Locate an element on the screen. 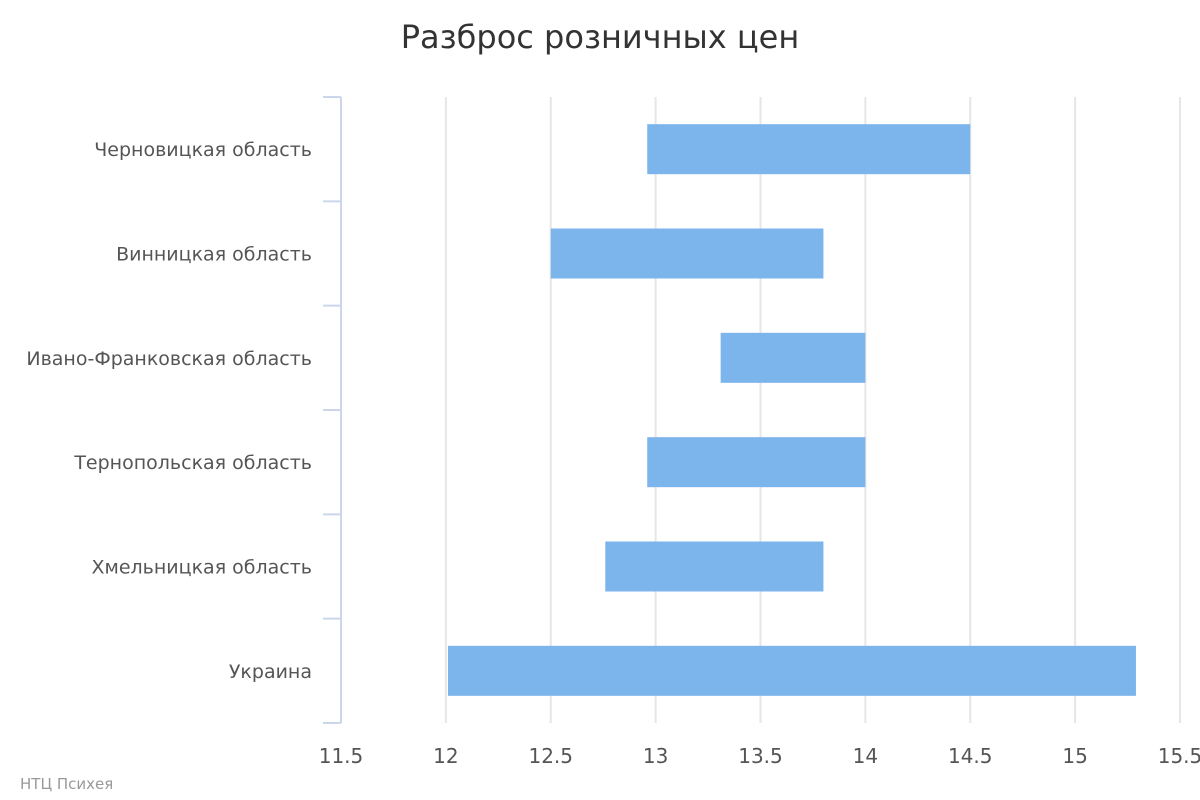 This screenshot has height=800, width=1200. category-label: Украина is located at coordinates (270, 672).